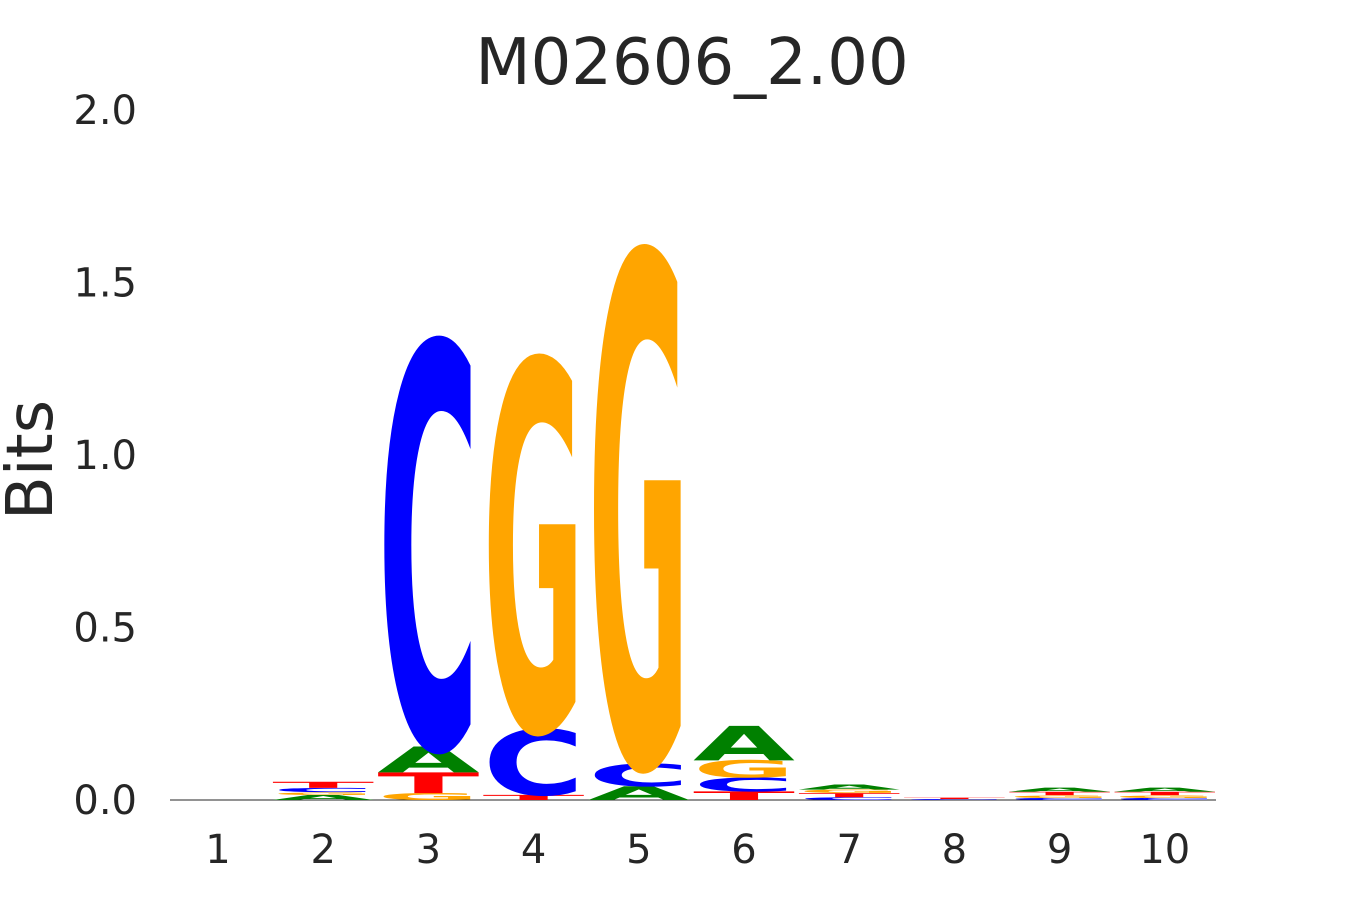 The height and width of the screenshot is (900, 1350). Describe the element at coordinates (697, 850) in the screenshot. I see `x-axis-ticks: 1 2 3 4 5 6 7 8 9 10` at that location.